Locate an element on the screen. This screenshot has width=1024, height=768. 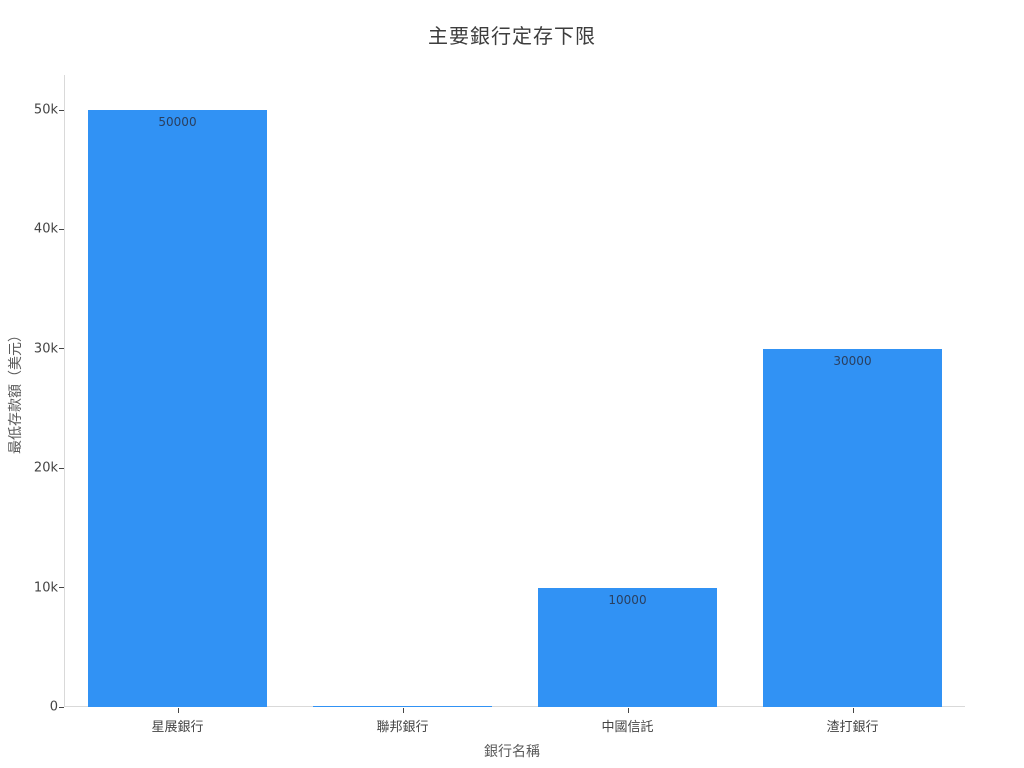
y-axis-tick-label: 10k is located at coordinates (45, 588).